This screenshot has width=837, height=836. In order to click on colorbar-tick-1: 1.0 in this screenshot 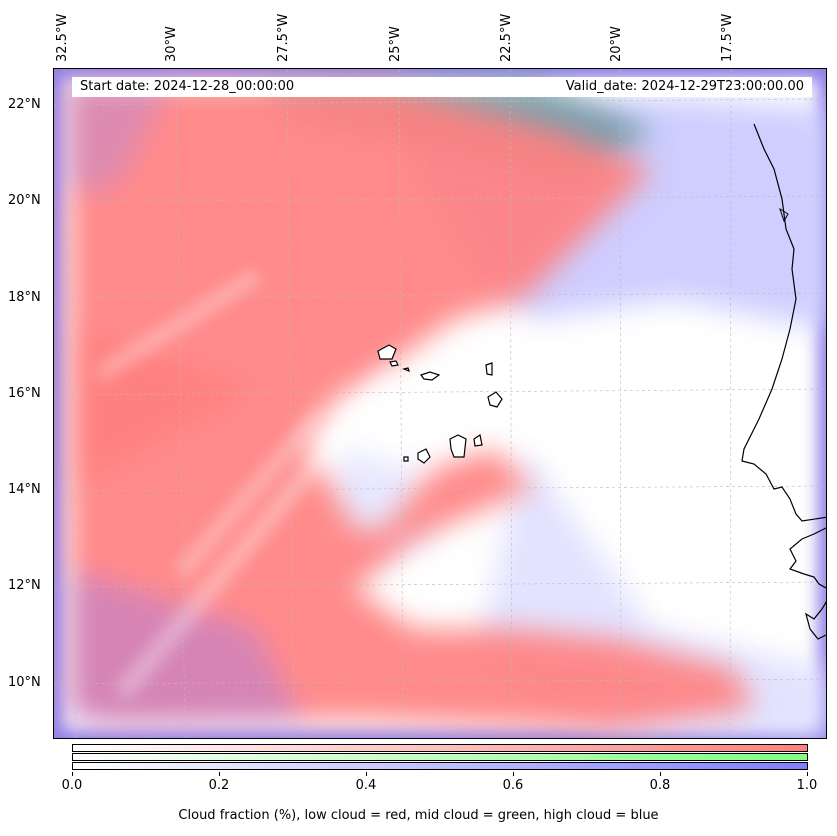, I will do `click(807, 785)`.